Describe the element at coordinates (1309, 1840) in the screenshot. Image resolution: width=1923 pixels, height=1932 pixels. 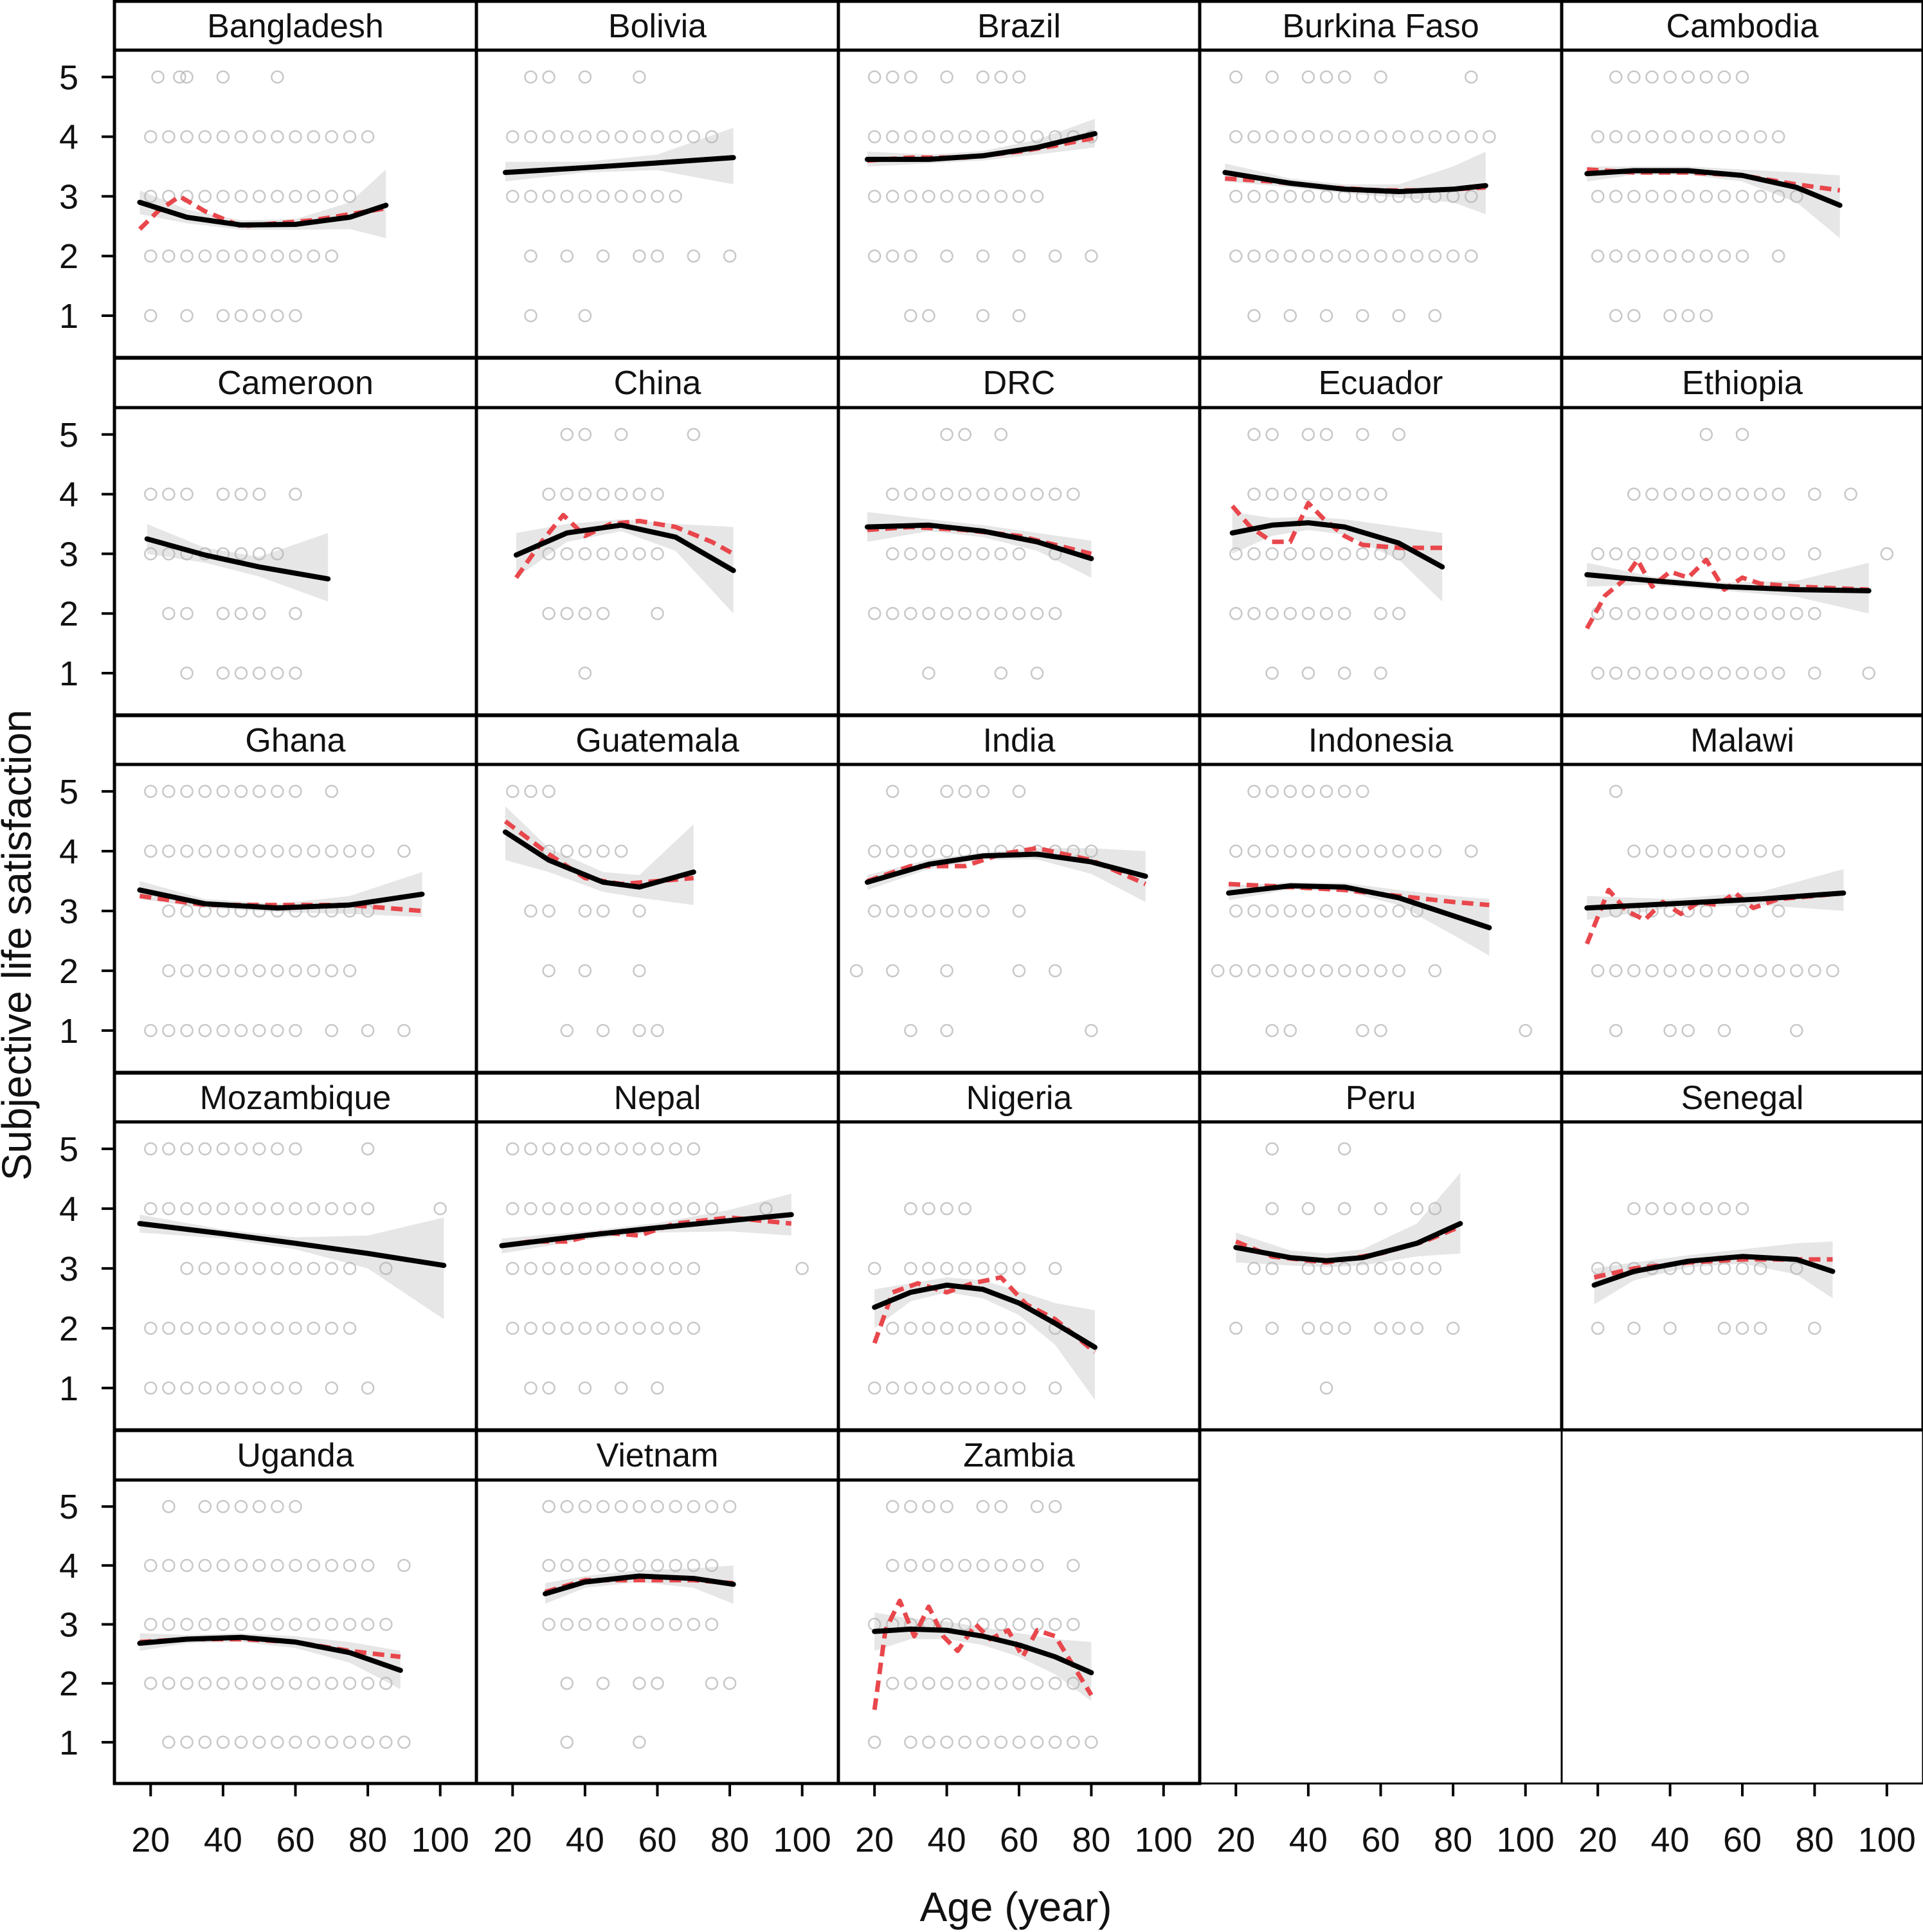
I see `x-tick-label: 40` at that location.